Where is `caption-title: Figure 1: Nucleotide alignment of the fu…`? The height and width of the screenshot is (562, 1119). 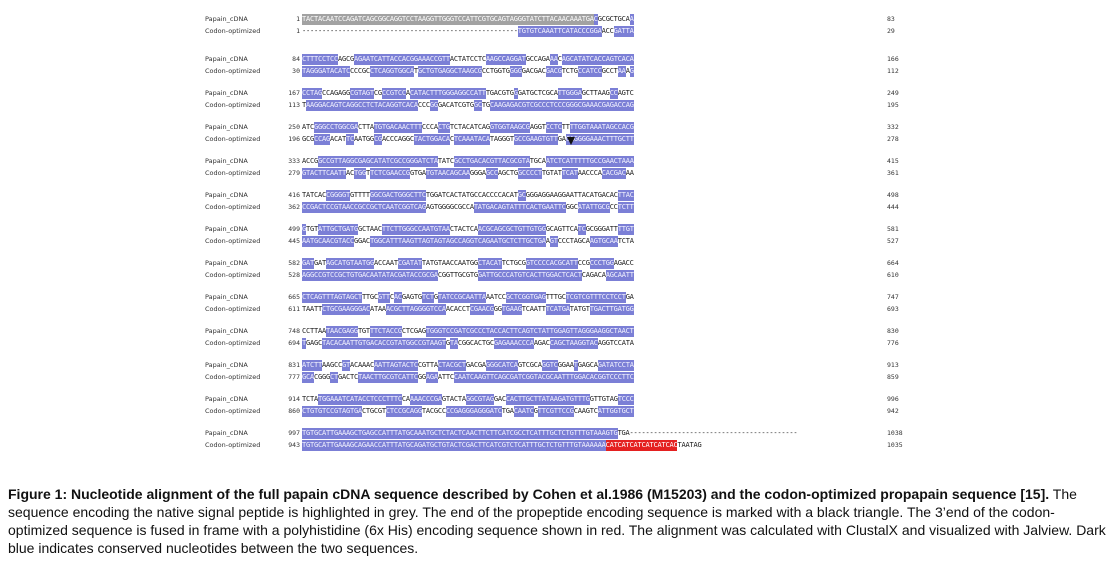 caption-title: Figure 1: Nucleotide alignment of the fu… is located at coordinates (512, 494).